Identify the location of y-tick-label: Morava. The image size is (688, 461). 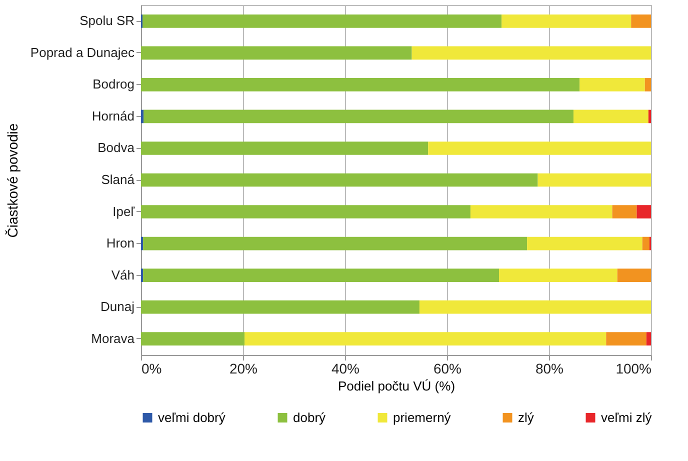
(113, 338).